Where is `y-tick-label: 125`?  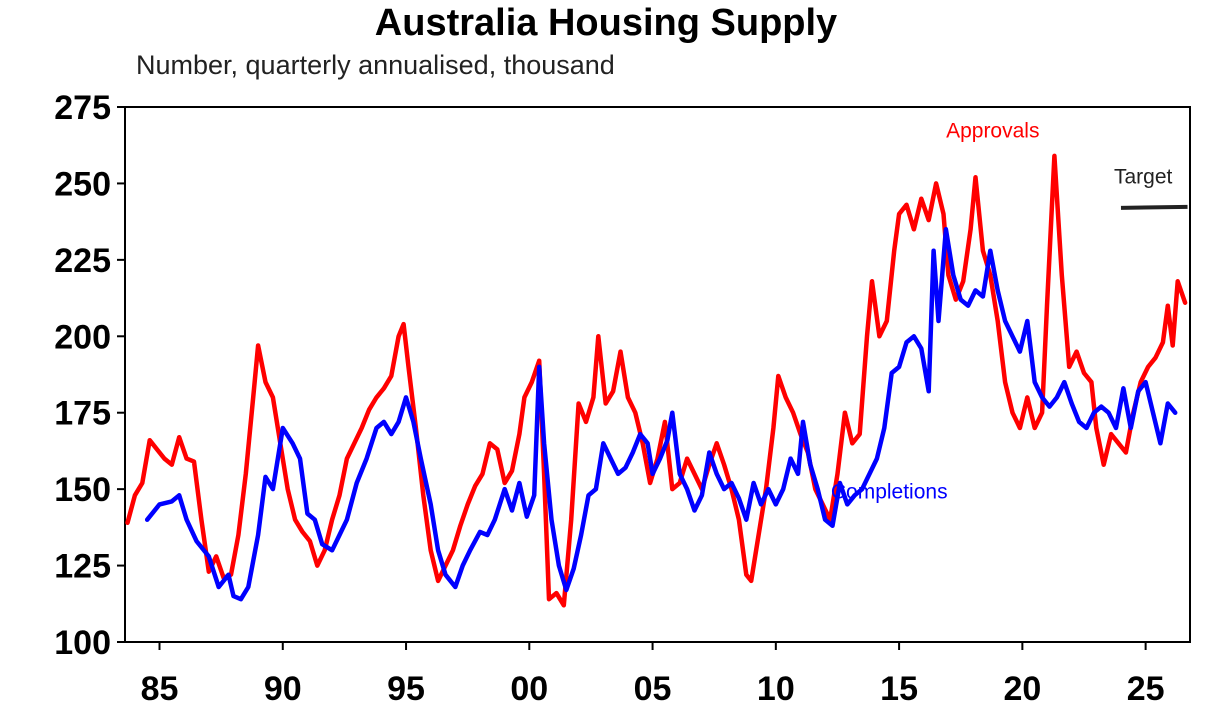 y-tick-label: 125 is located at coordinates (82, 567).